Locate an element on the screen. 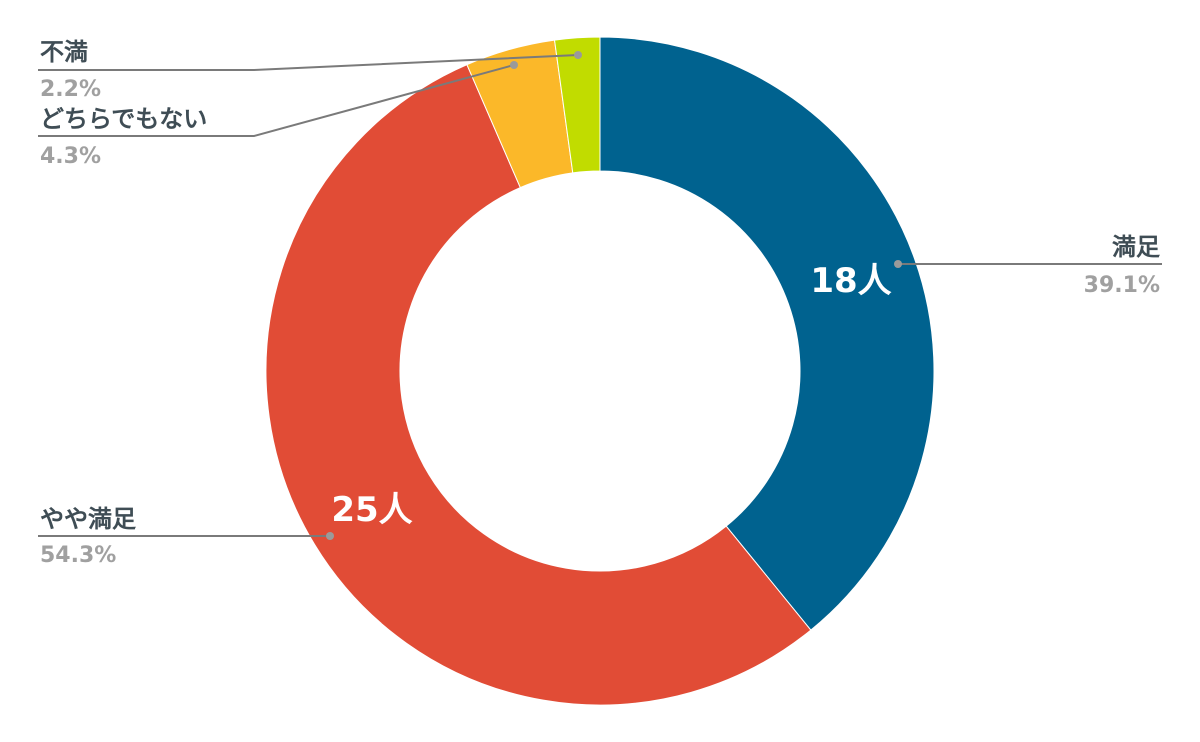 This screenshot has height=742, width=1200. slice-dissatisfied is located at coordinates (577, 105).